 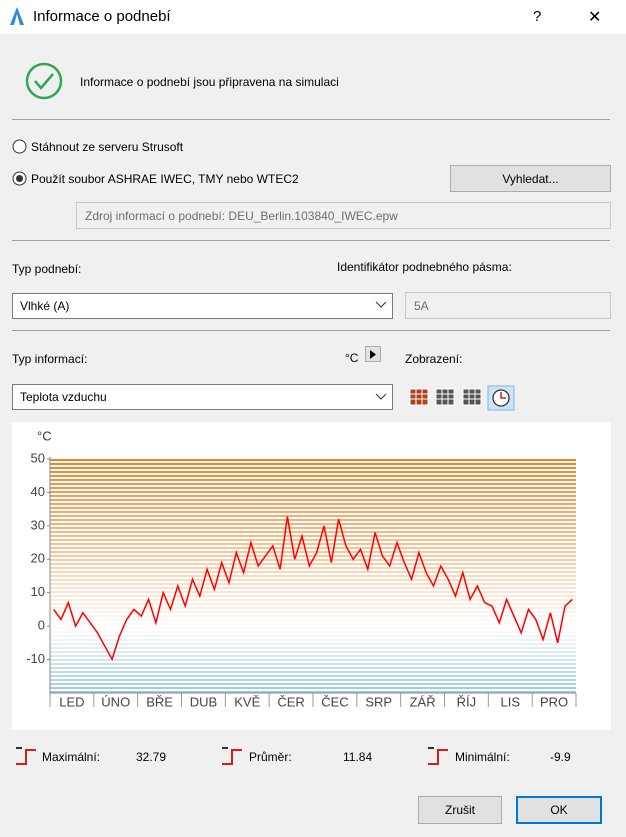 I want to click on y-tick-label: 40, so click(x=38, y=491).